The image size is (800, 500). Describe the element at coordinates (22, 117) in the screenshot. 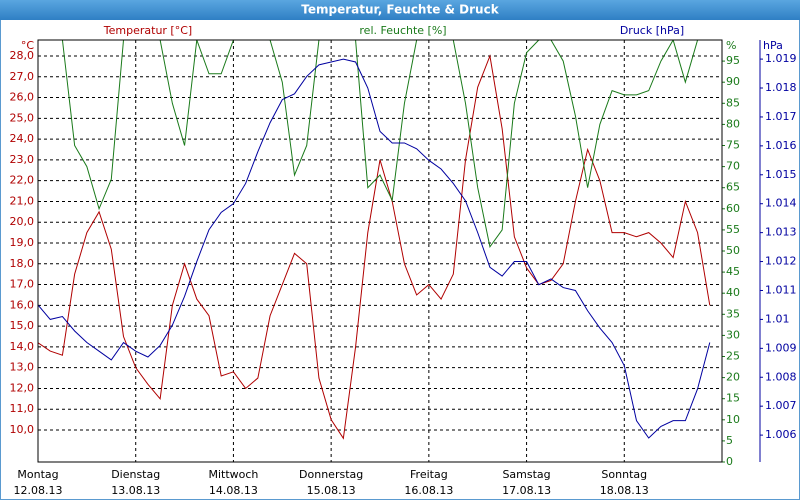

I see `y-tick-label: 25,0` at that location.